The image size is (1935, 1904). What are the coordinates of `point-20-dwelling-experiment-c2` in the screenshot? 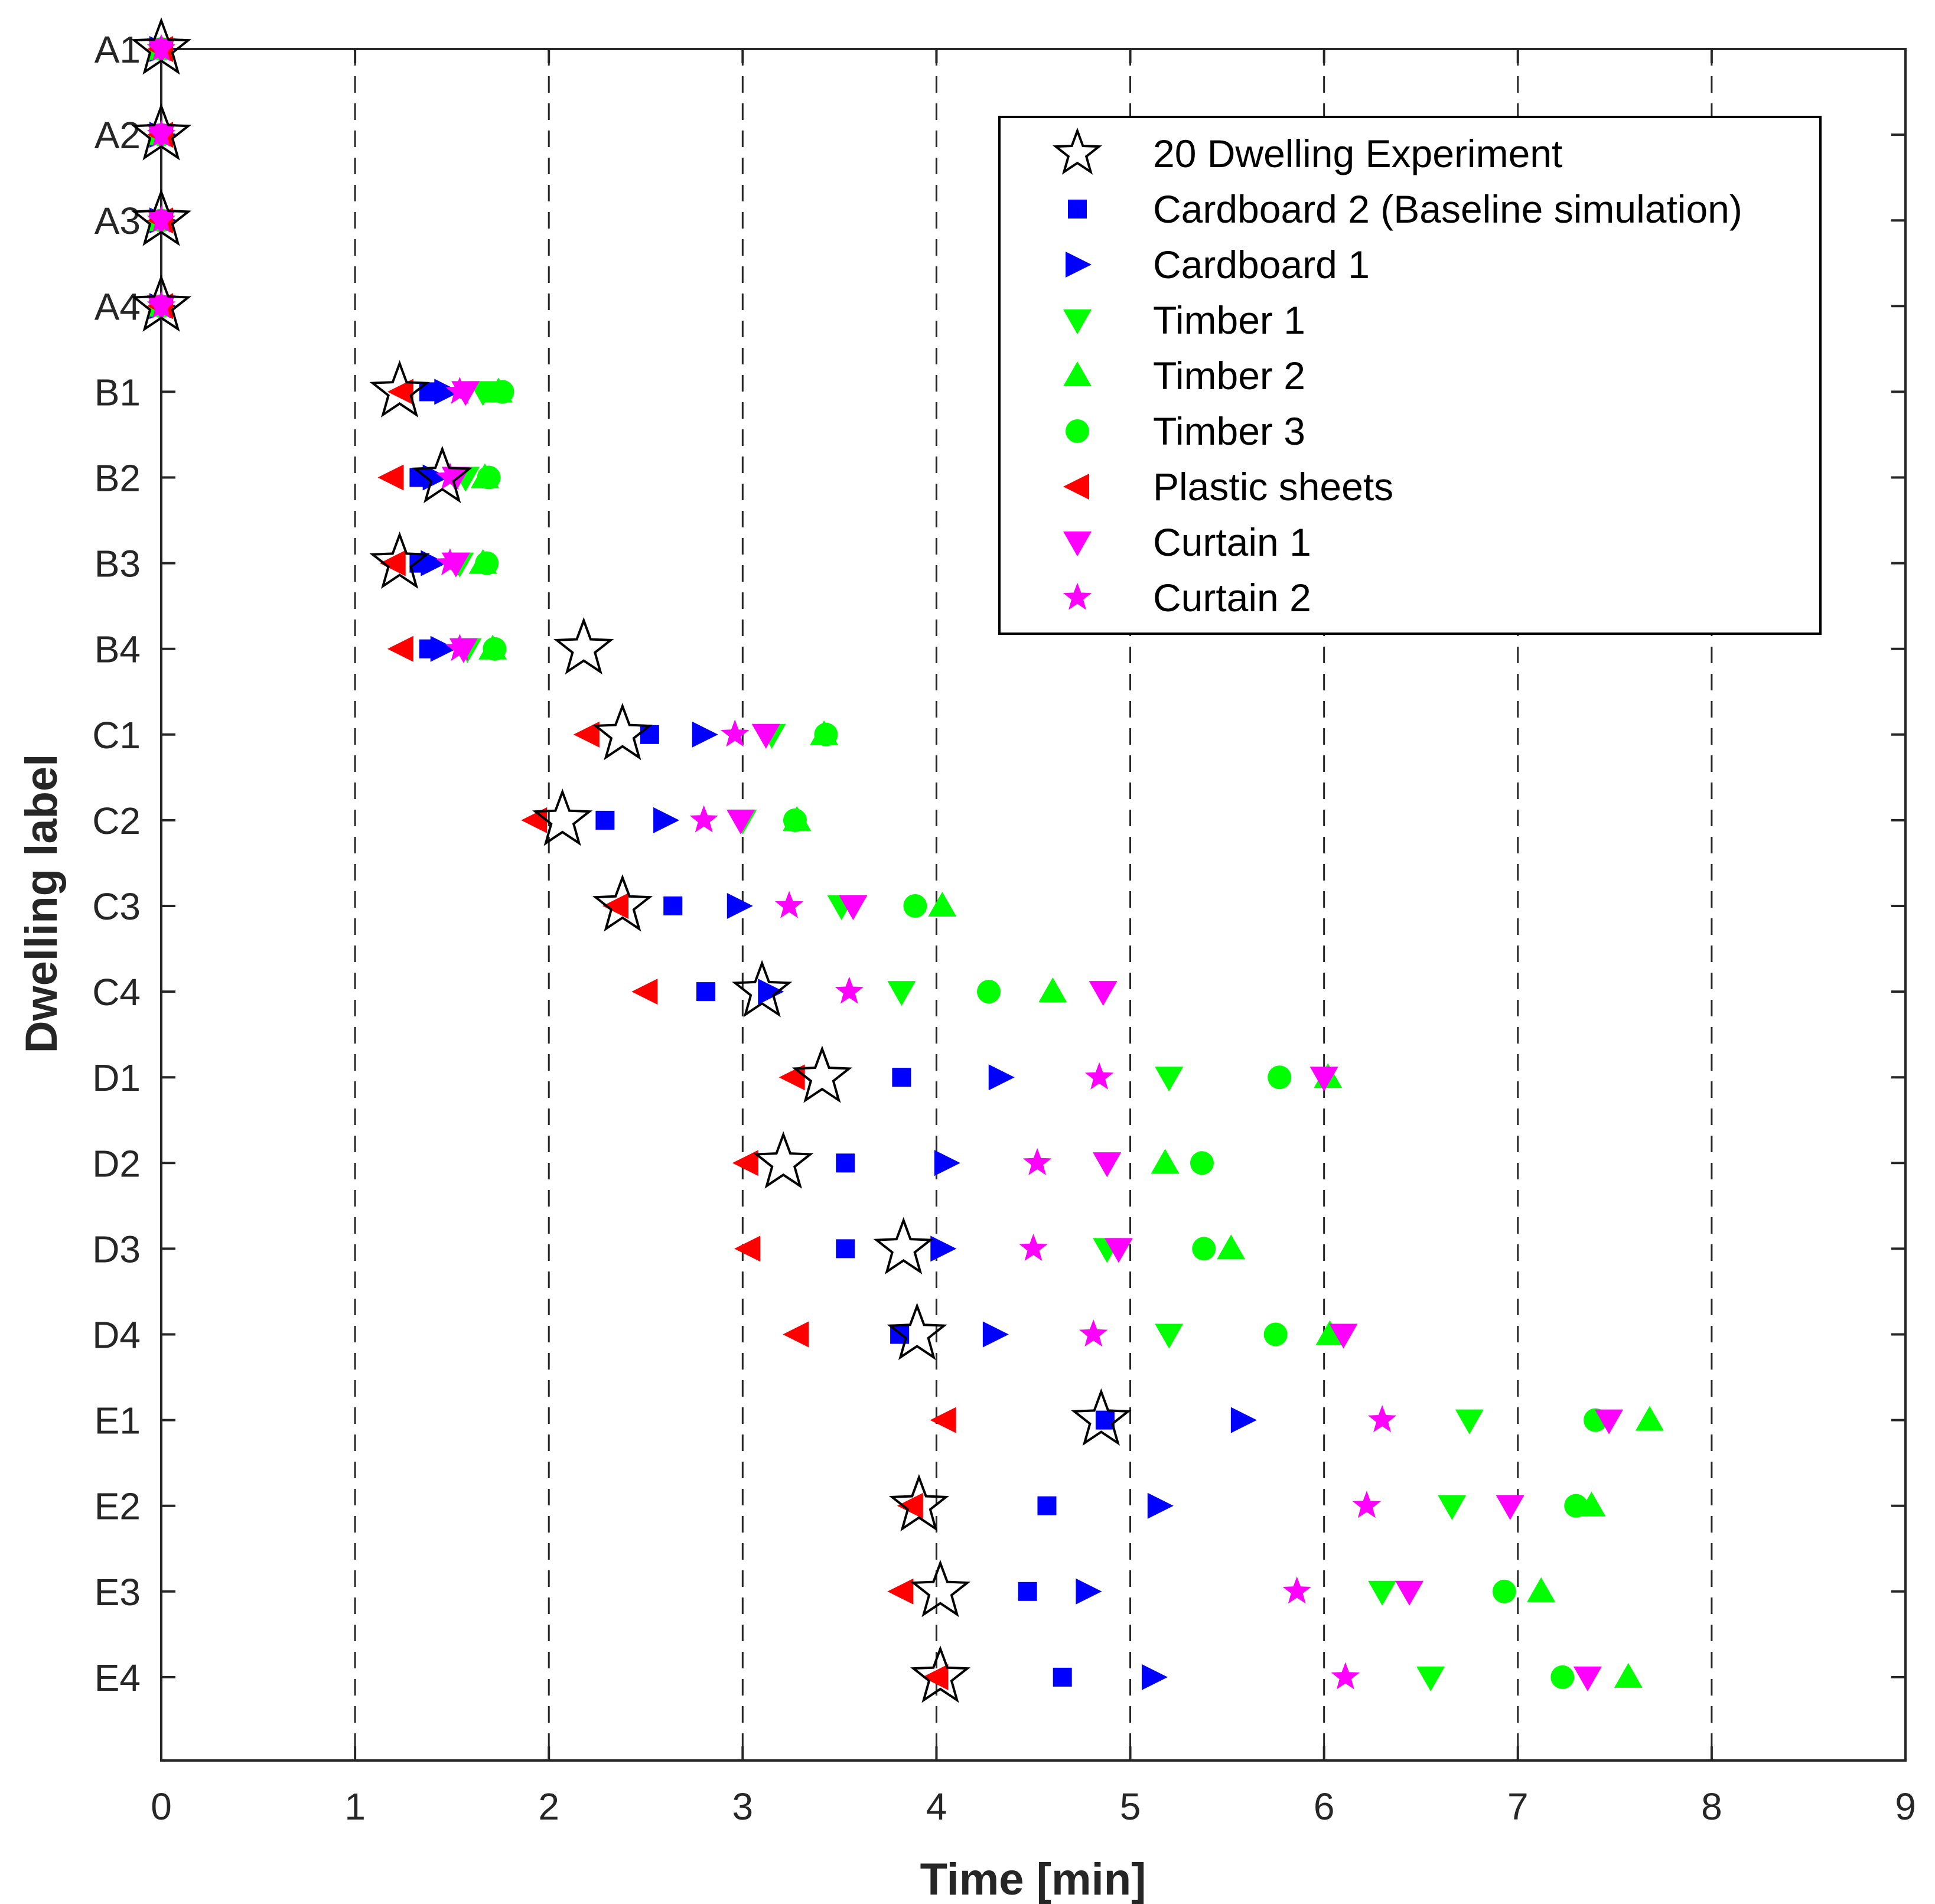 It's located at (562, 817).